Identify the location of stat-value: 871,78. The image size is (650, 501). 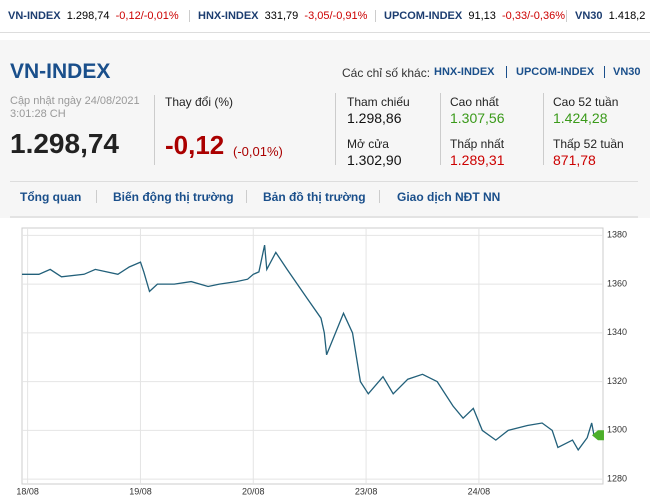
(574, 160).